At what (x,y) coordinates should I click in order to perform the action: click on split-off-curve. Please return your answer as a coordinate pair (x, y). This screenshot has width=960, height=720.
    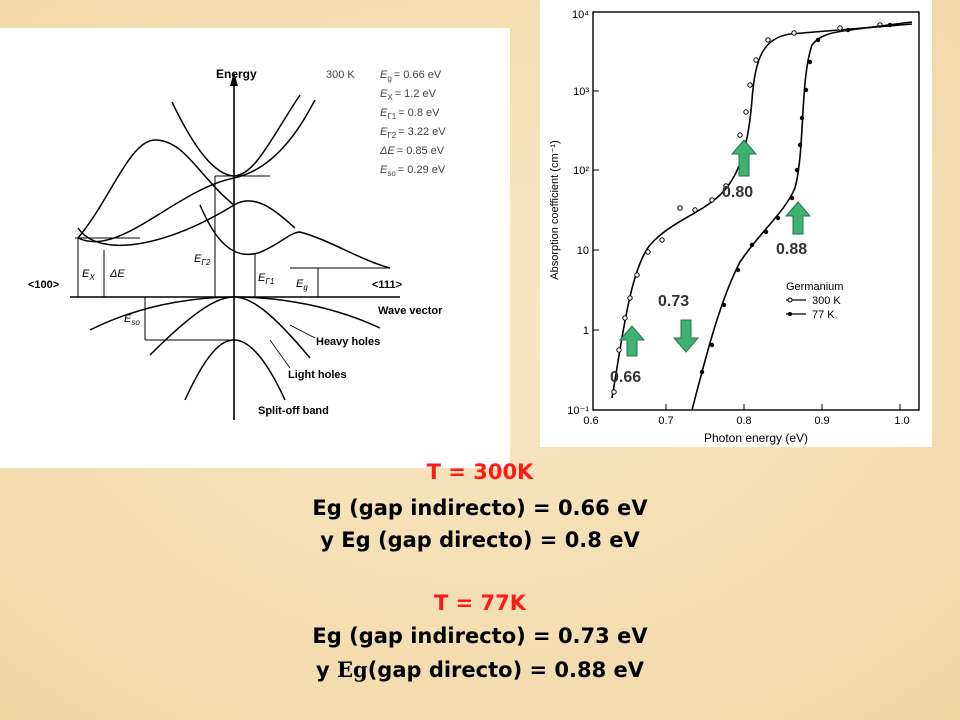
    Looking at the image, I should click on (235, 370).